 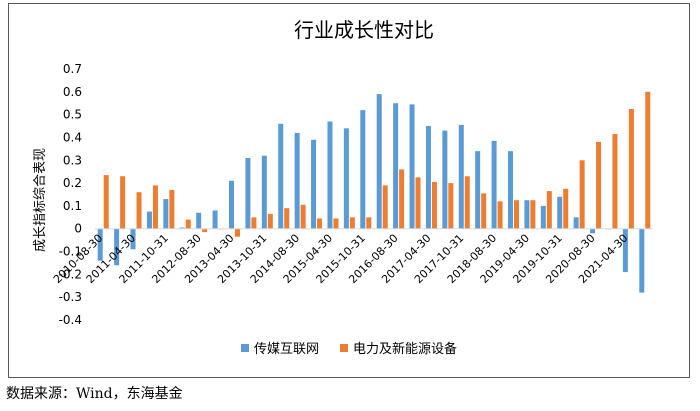 What do you see at coordinates (78, 229) in the screenshot?
I see `y-tick-label: 0` at bounding box center [78, 229].